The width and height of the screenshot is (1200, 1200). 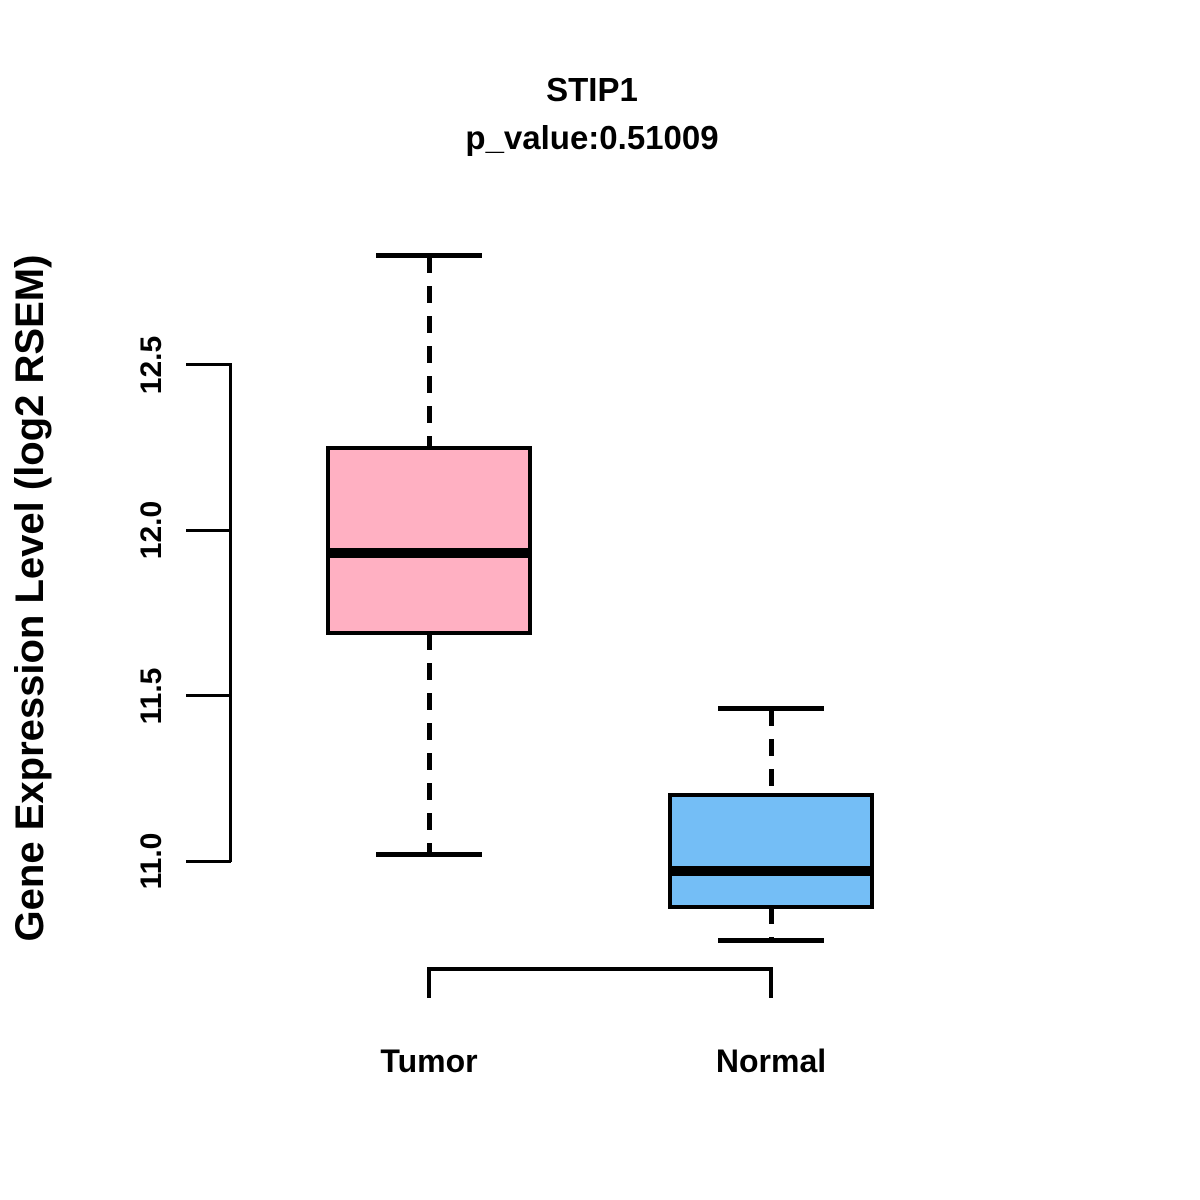 I want to click on y-tick-label: 12.0, so click(x=151, y=530).